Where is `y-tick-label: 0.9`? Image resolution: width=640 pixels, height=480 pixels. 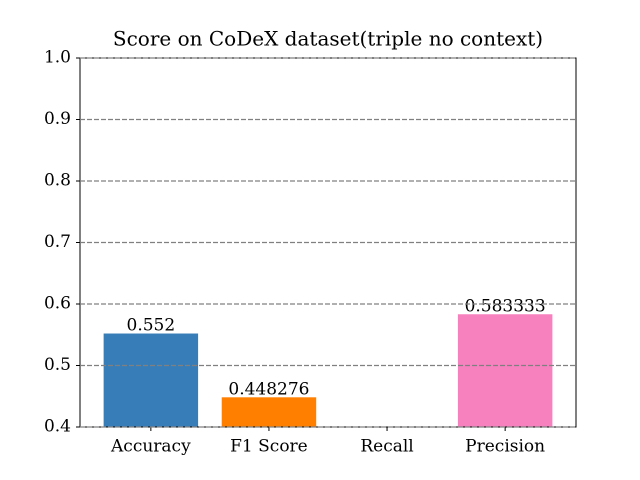 y-tick-label: 0.9 is located at coordinates (57, 119).